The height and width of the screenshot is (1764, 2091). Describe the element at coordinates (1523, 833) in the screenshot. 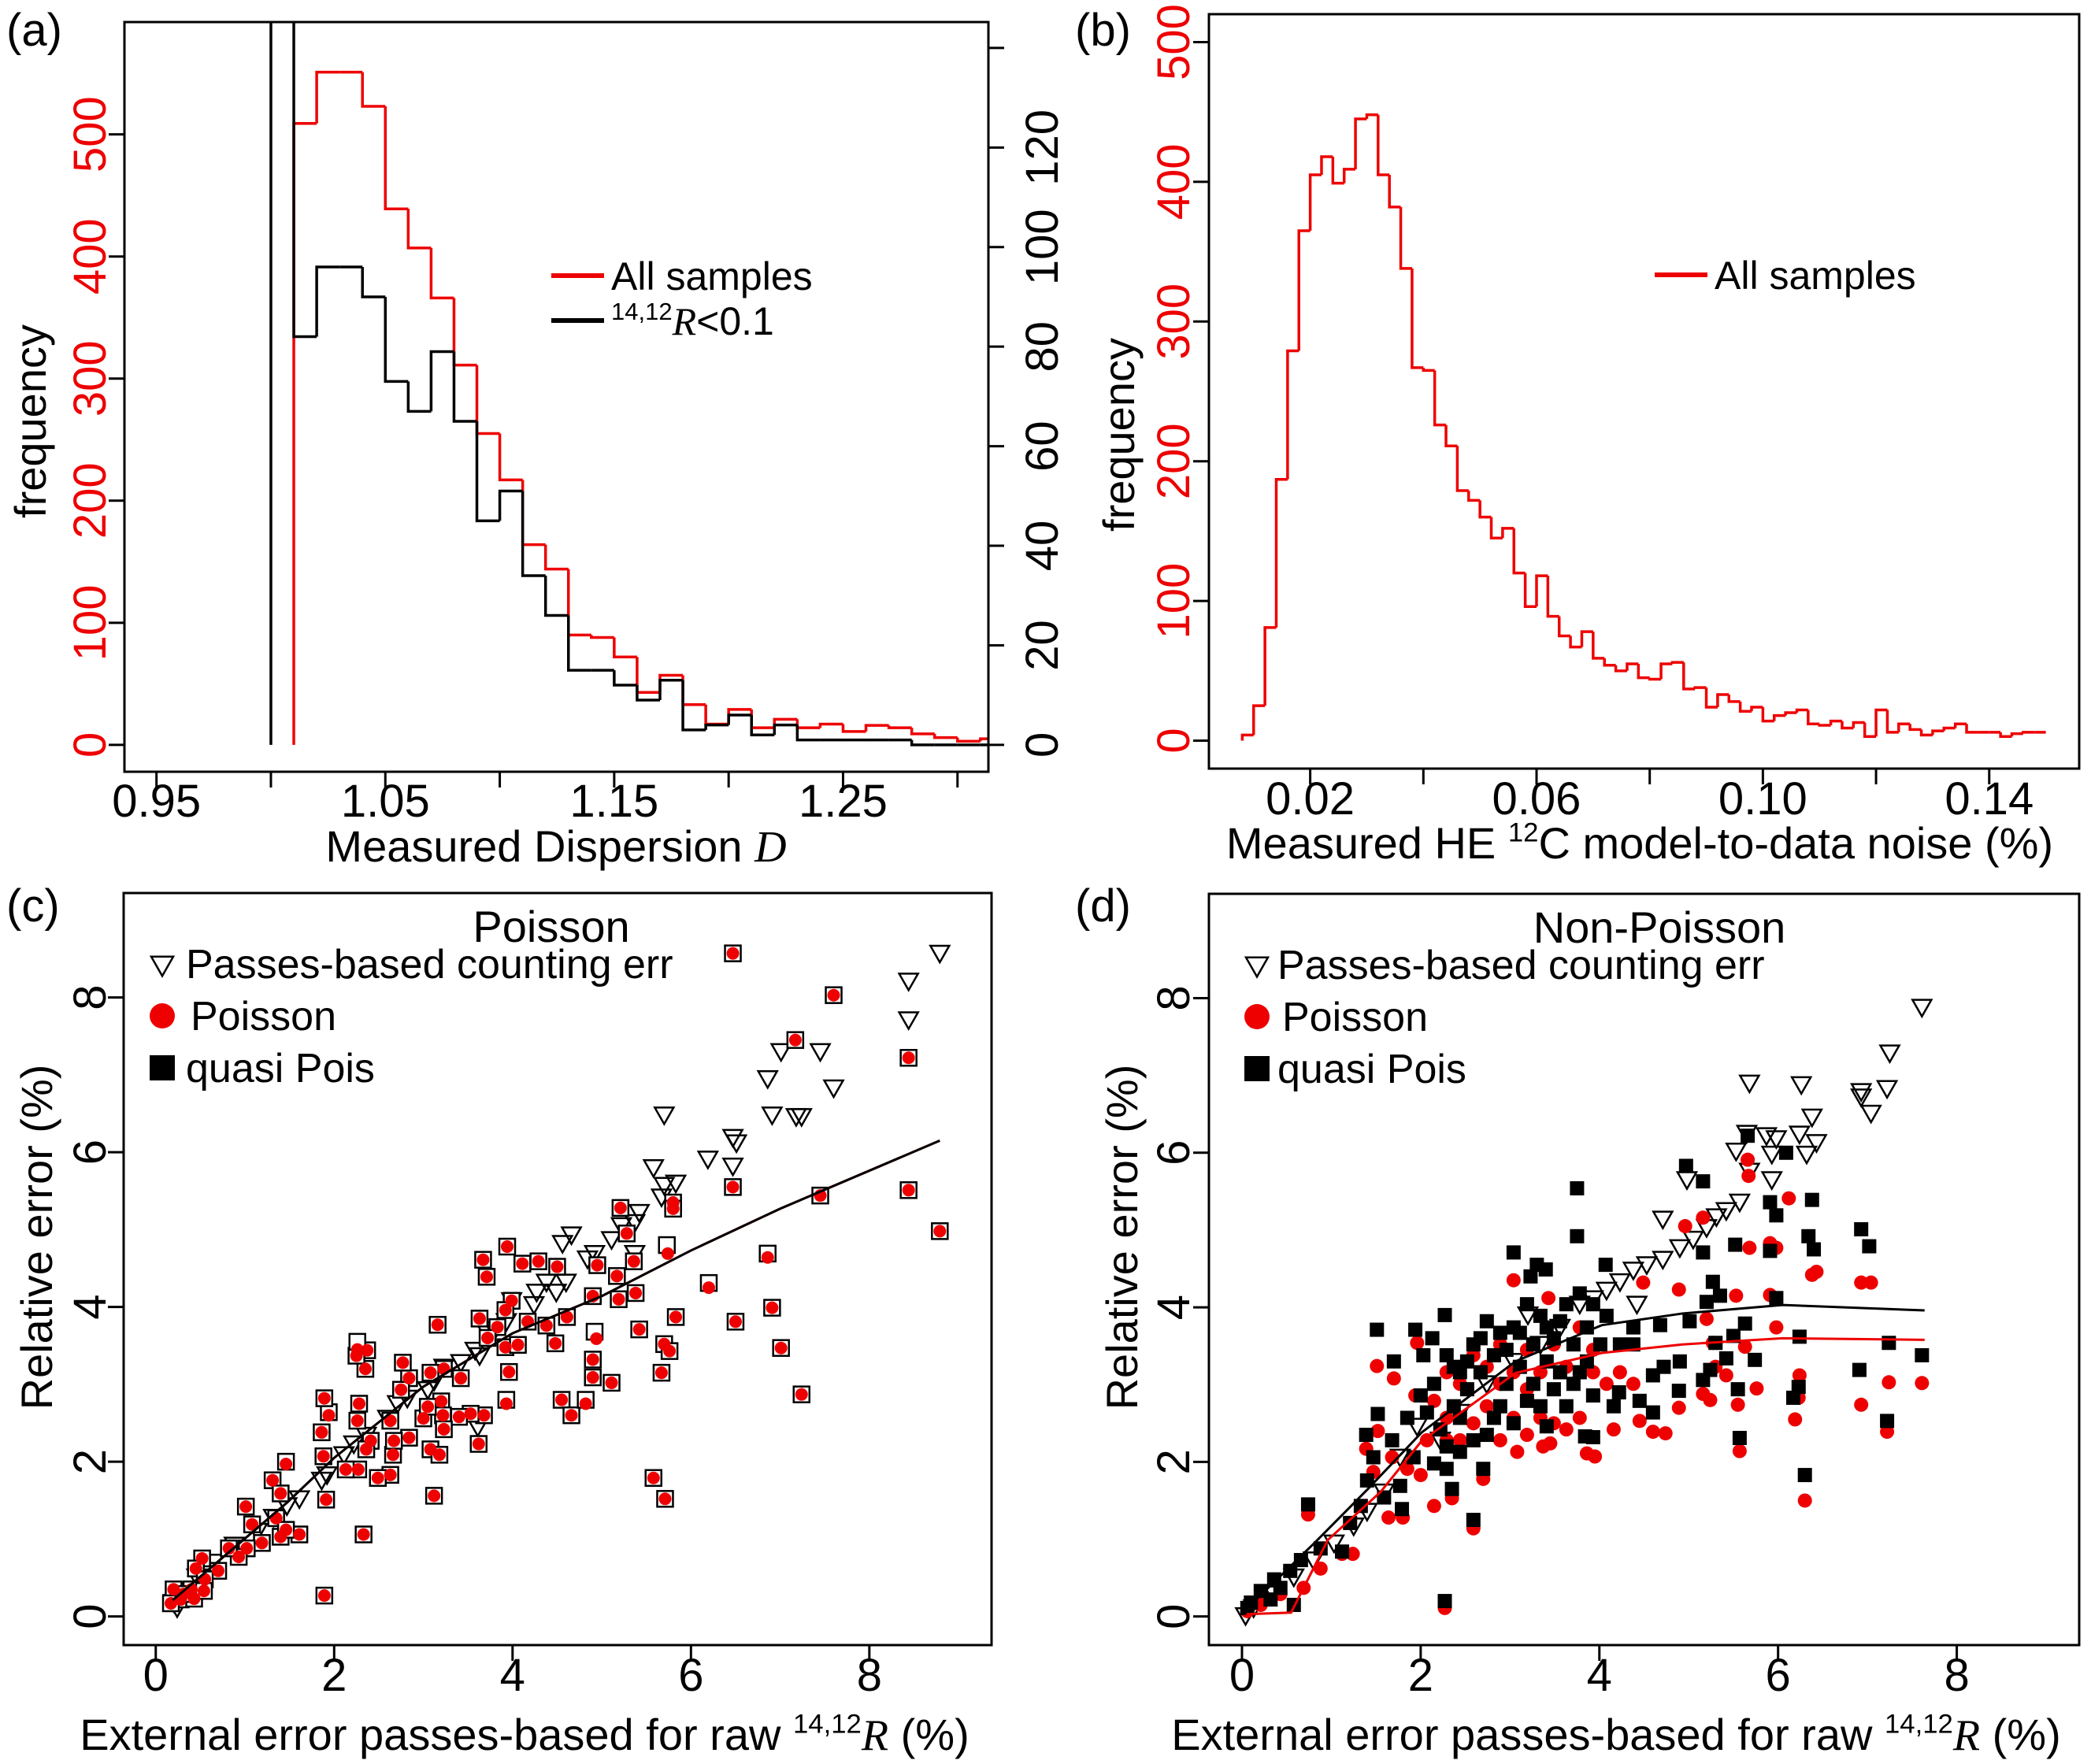

I see `superscript: 12` at that location.